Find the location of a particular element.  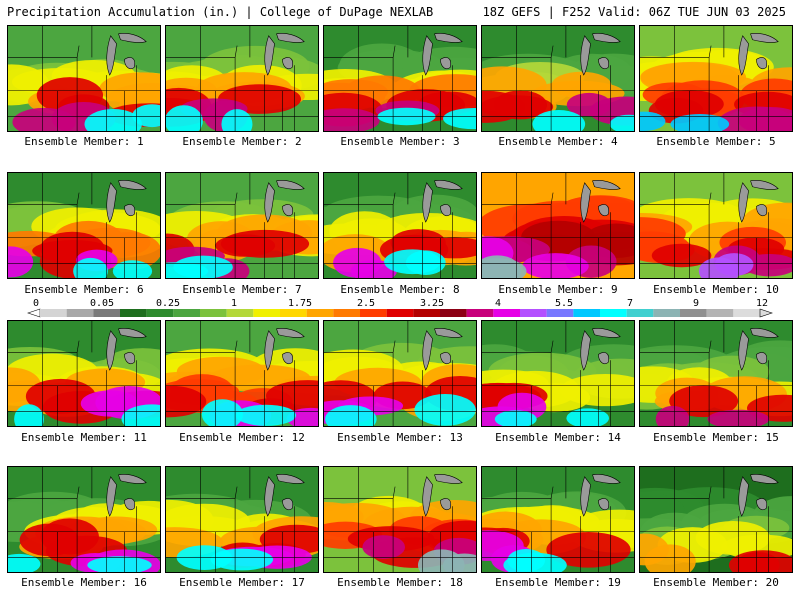

colorbar-label: 2.5 is located at coordinates (366, 303).